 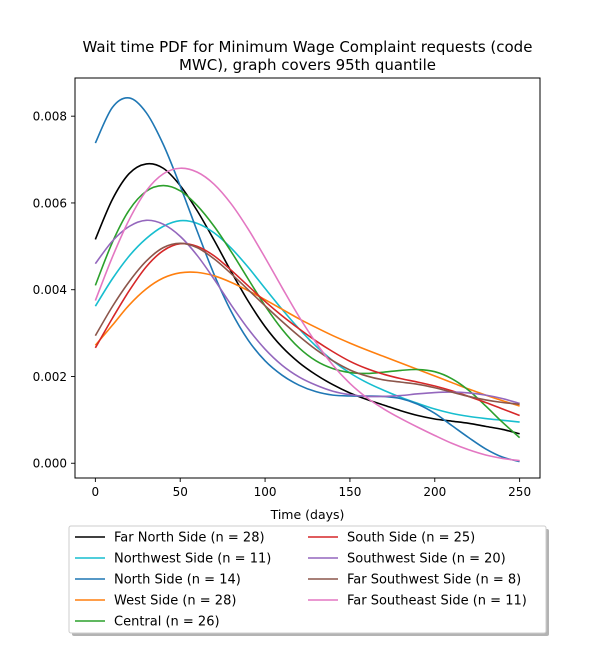 I want to click on x-tick-label: 50, so click(x=180, y=492).